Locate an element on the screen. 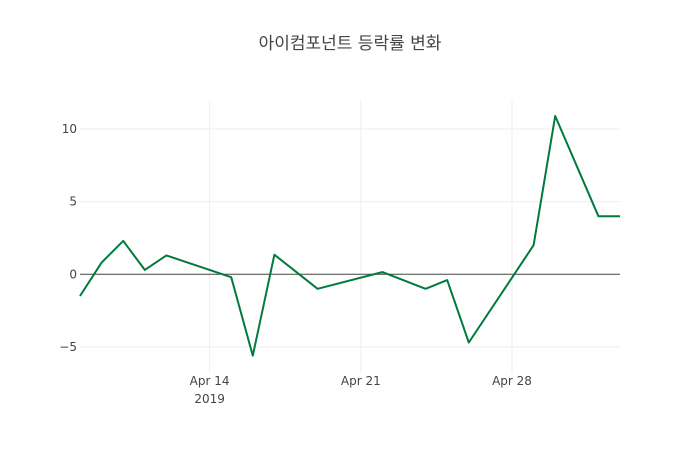 This screenshot has width=700, height=450. x-tick-year-label: 2019 is located at coordinates (209, 399).